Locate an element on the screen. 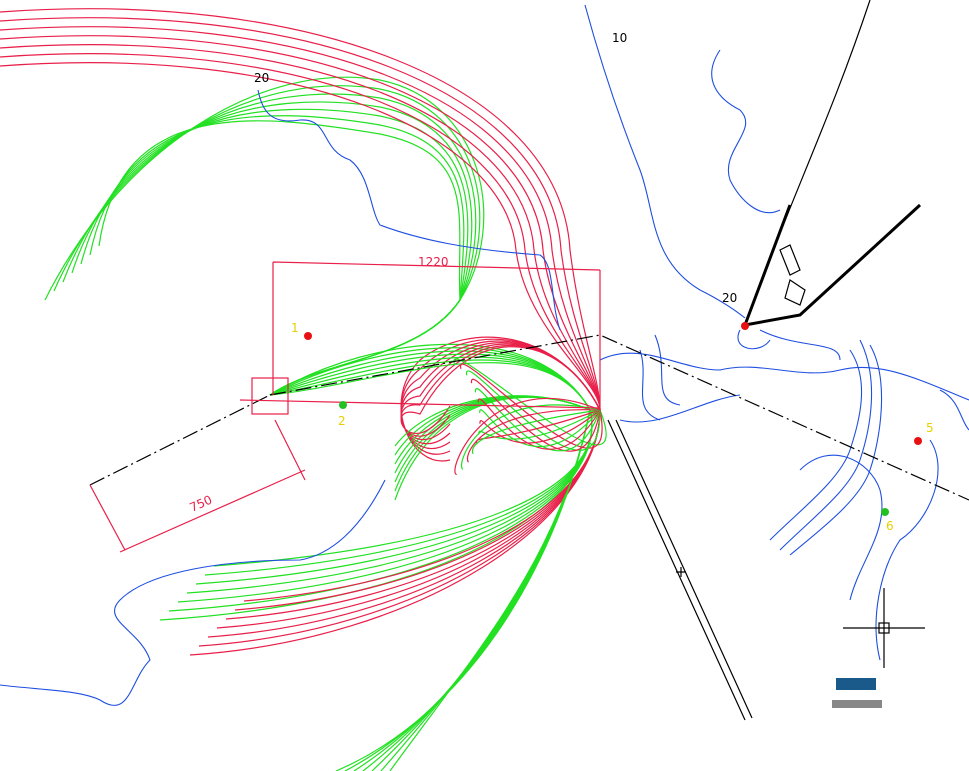 The width and height of the screenshot is (969, 771). point-label: 5 is located at coordinates (930, 428).